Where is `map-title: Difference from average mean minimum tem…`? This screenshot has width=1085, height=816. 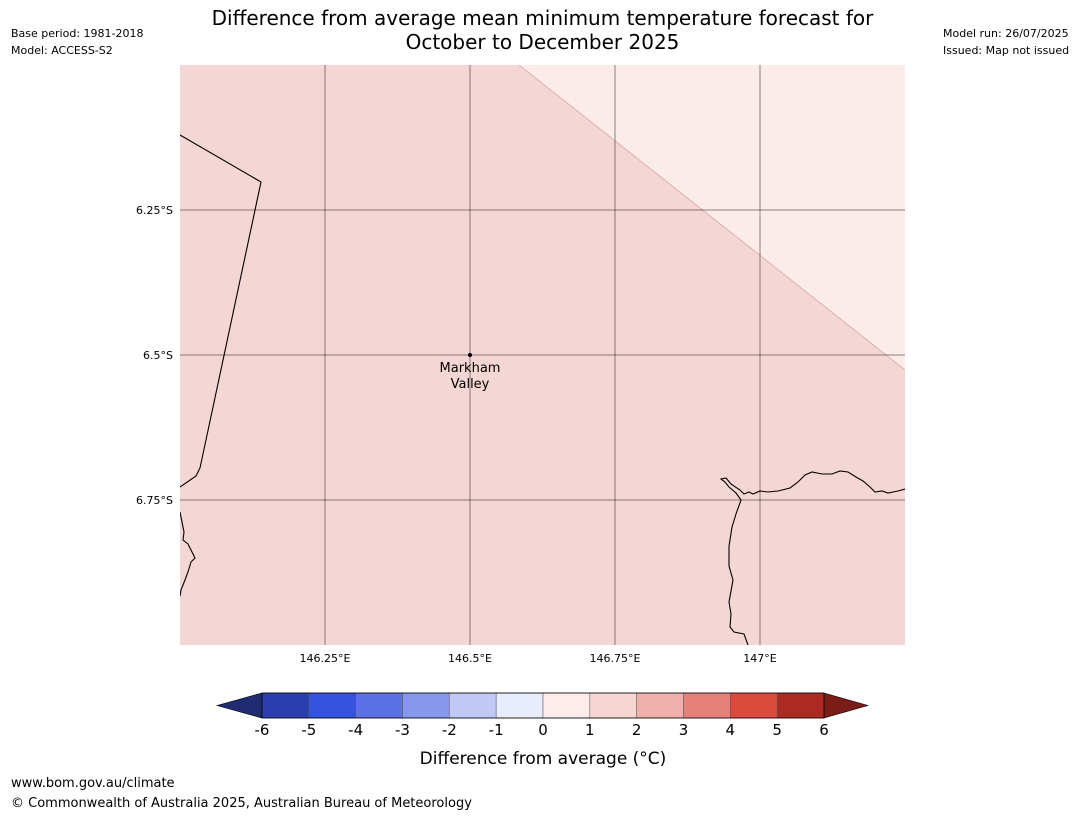
map-title: Difference from average mean minimum tem… is located at coordinates (542, 30).